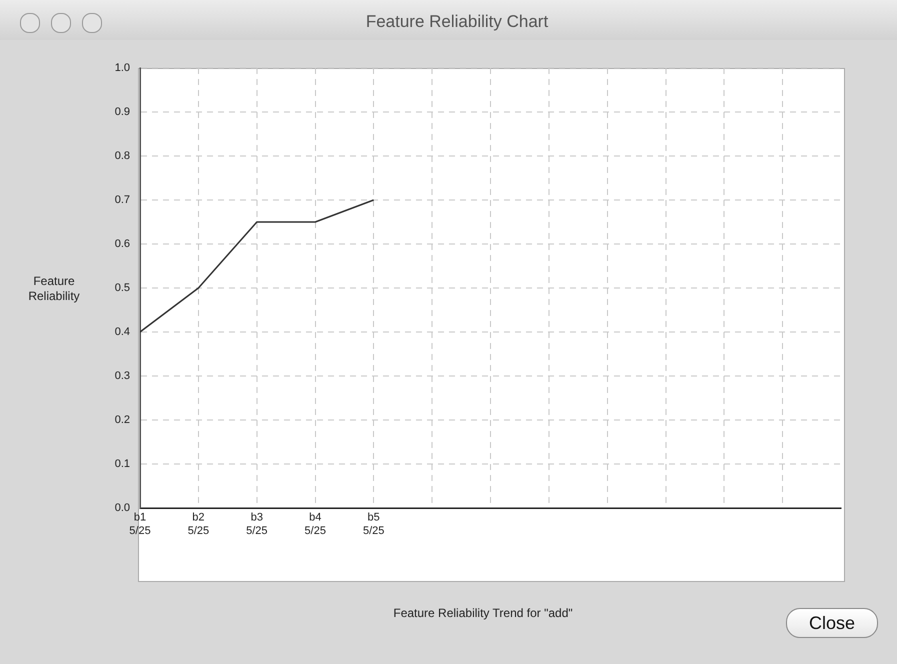 The image size is (897, 664). What do you see at coordinates (483, 613) in the screenshot?
I see `text: Feature Reliability Trend for "add"` at bounding box center [483, 613].